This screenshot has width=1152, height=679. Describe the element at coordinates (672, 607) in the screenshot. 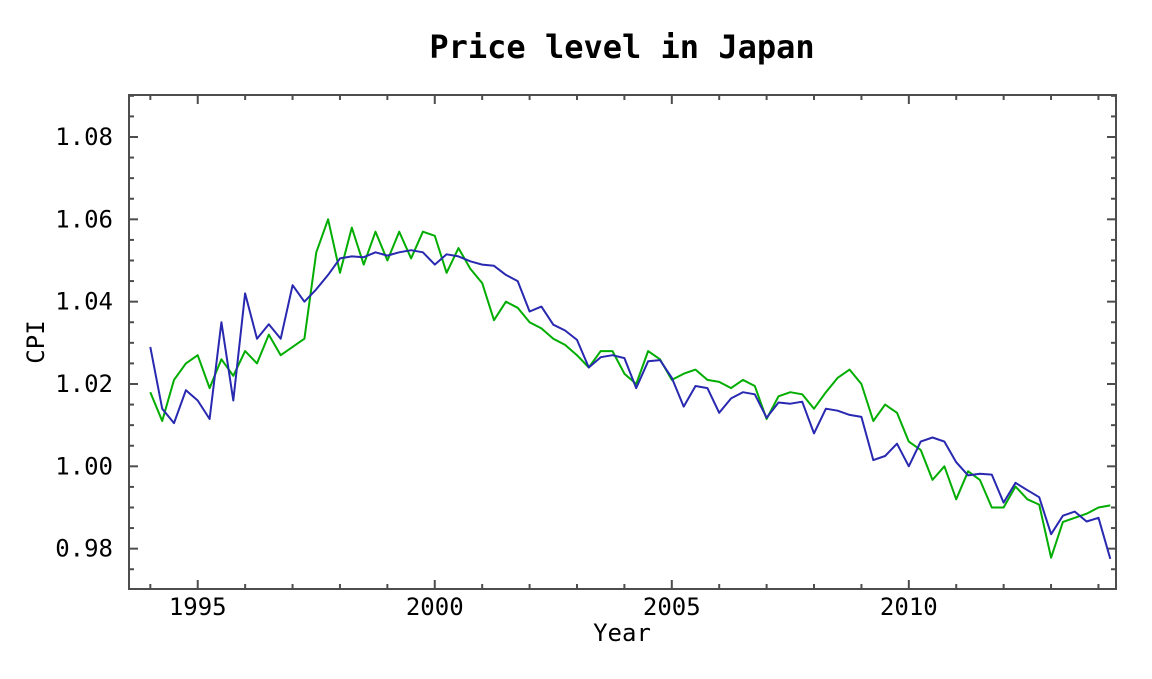

I see `x-tick-label: 2005` at that location.